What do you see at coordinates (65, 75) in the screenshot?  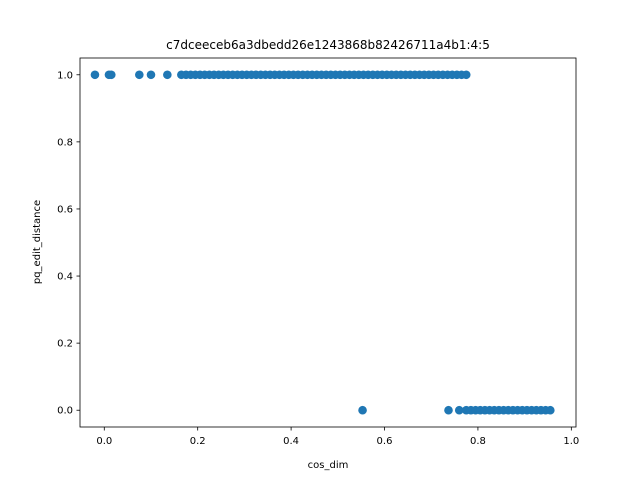 I see `y-tick-label: 1.0` at bounding box center [65, 75].